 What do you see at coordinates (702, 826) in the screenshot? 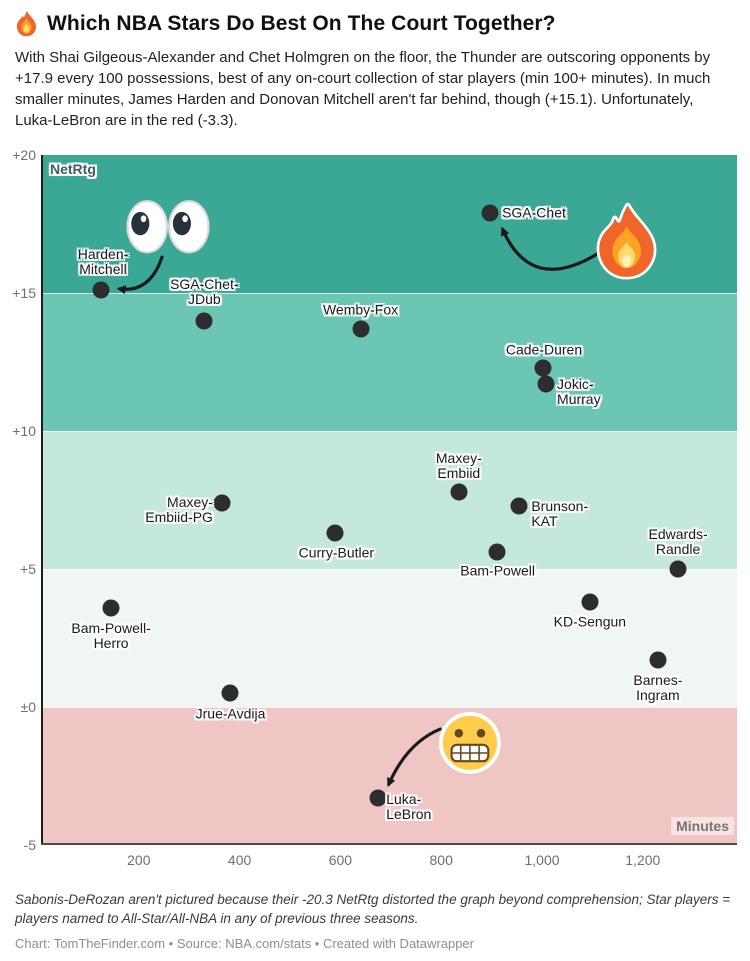
I see `x-axis-label: Minutes` at bounding box center [702, 826].